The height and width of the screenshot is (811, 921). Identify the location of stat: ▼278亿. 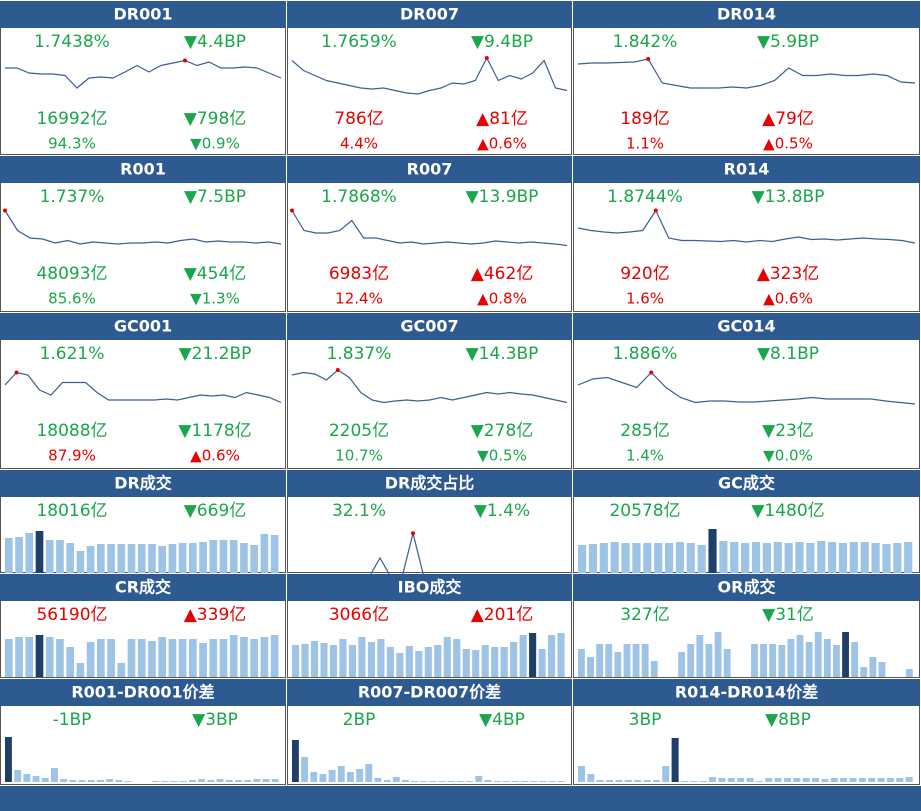
(502, 431).